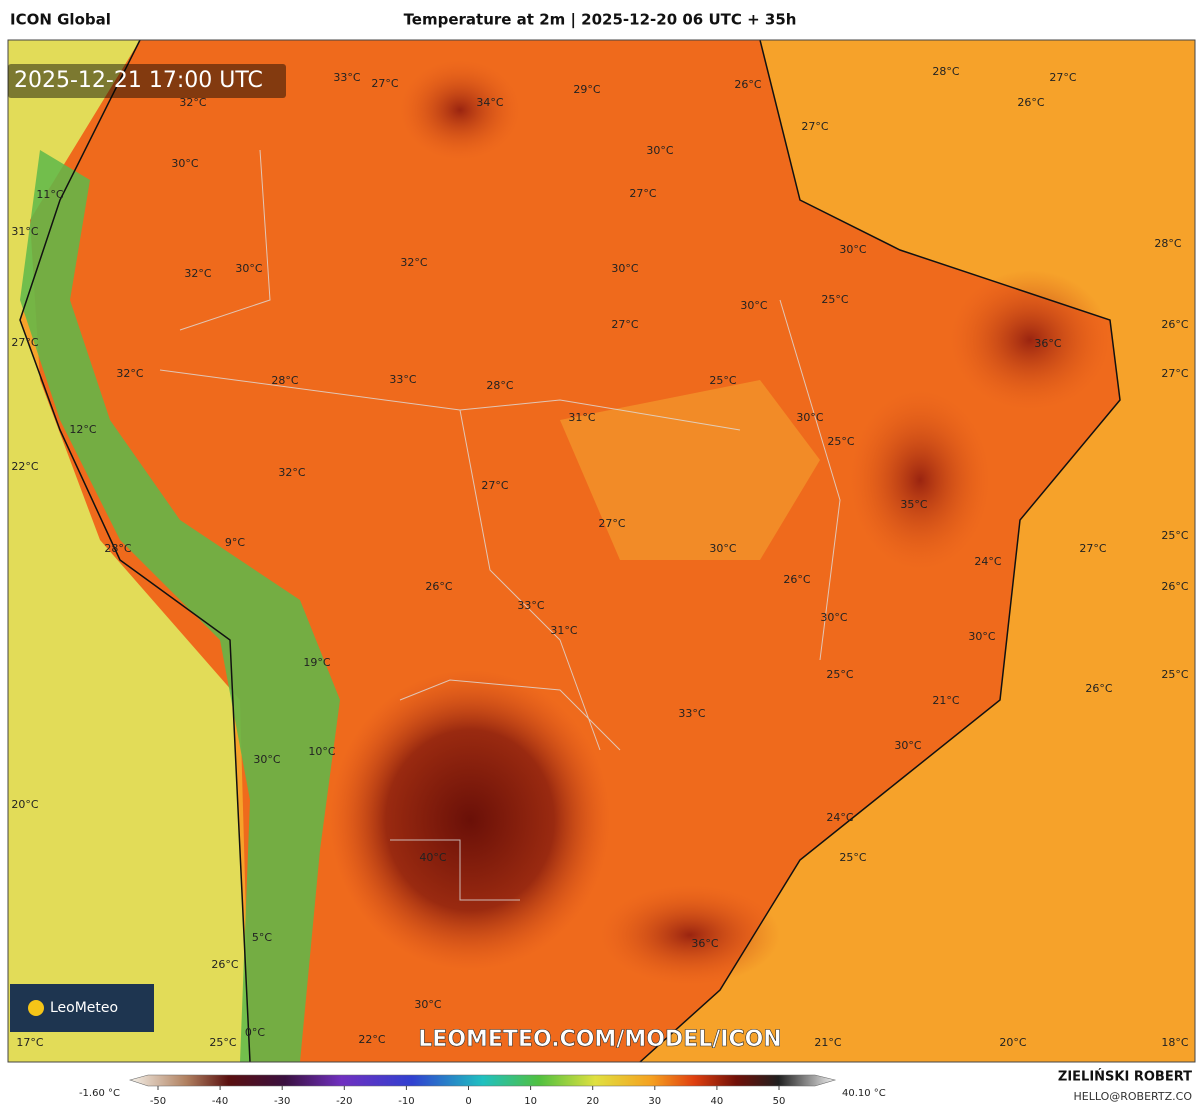  I want to click on time-badge, so click(147, 81).